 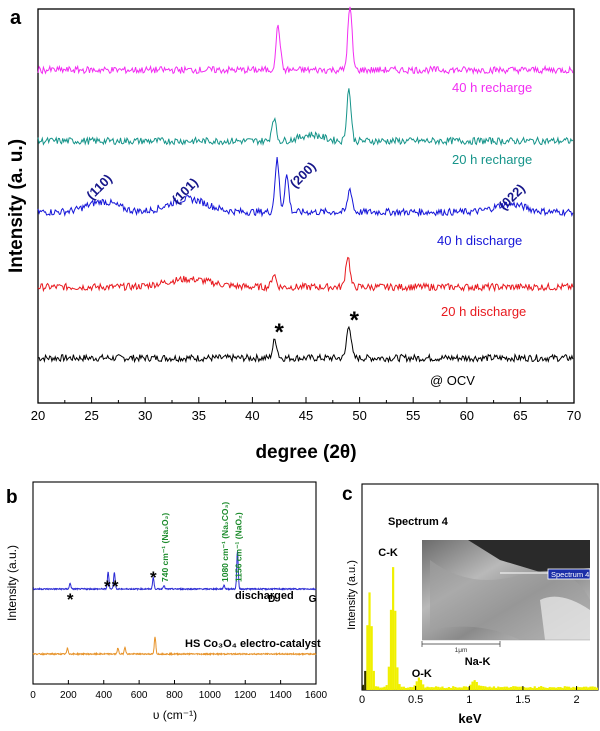 I want to click on series-label: 40 h recharge, so click(x=492, y=87).